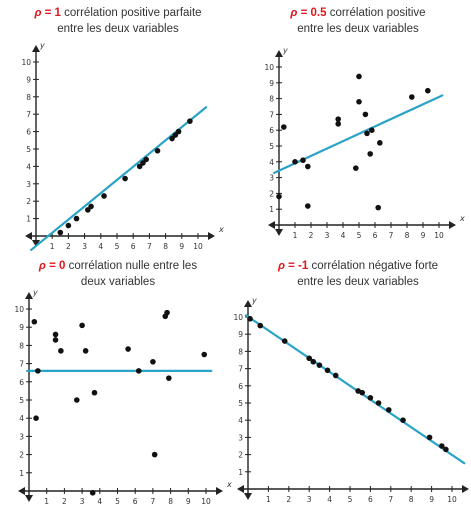 The height and width of the screenshot is (516, 471). I want to click on y-tick-label: 9, so click(240, 334).